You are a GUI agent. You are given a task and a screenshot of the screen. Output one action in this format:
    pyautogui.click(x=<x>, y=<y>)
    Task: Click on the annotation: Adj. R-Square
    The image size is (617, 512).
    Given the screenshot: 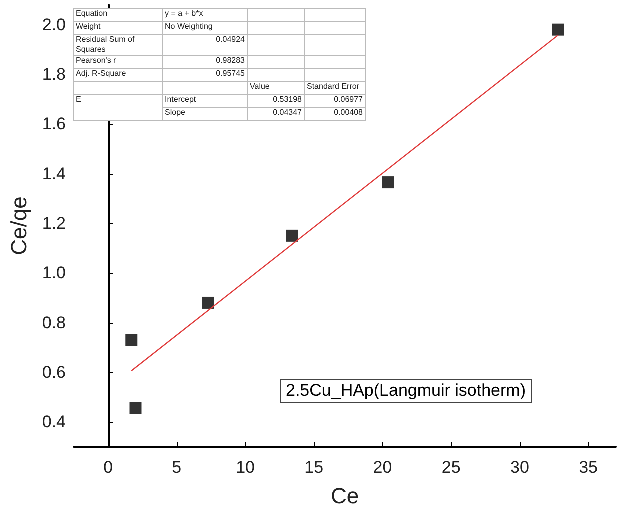 What is the action you would take?
    pyautogui.click(x=118, y=75)
    